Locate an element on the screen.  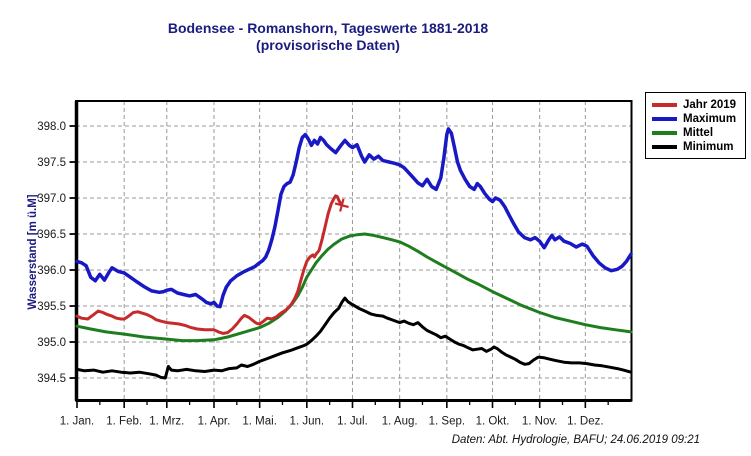
x-tick-label: 1. Jul. is located at coordinates (352, 422).